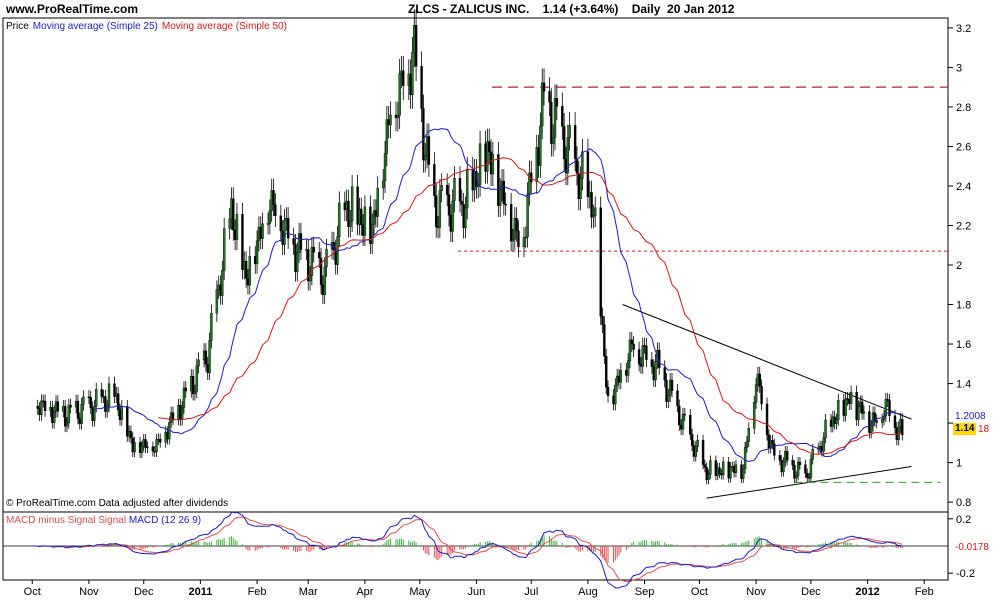 This screenshot has width=1000, height=600. Describe the element at coordinates (972, 548) in the screenshot. I see `macd-value-tag: -0.0178` at that location.